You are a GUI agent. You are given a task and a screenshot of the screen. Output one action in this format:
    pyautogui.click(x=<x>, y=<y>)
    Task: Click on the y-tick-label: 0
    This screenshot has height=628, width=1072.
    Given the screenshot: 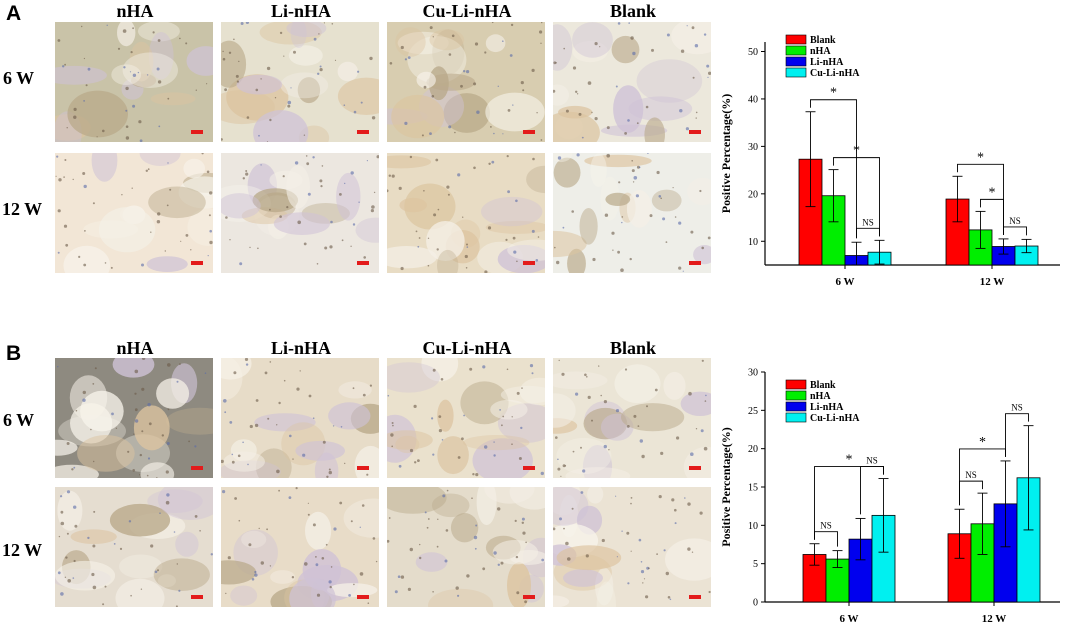 What is the action you would take?
    pyautogui.click(x=755, y=603)
    